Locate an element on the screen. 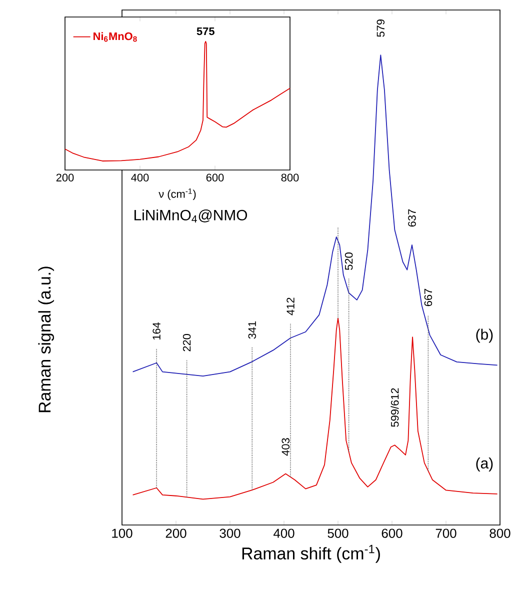  series-label: (b) is located at coordinates (484, 335).